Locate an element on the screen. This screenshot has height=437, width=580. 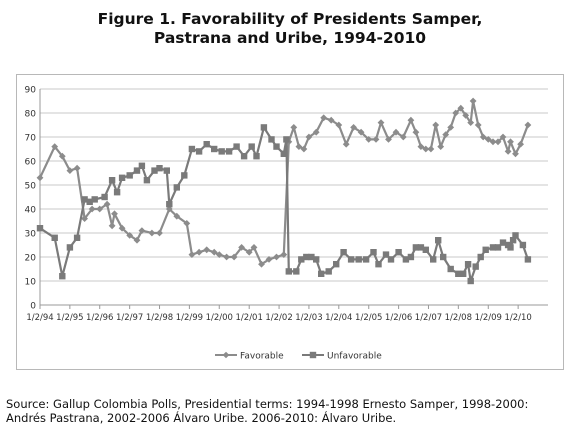
legend-marker-favorable is located at coordinates (226, 355).